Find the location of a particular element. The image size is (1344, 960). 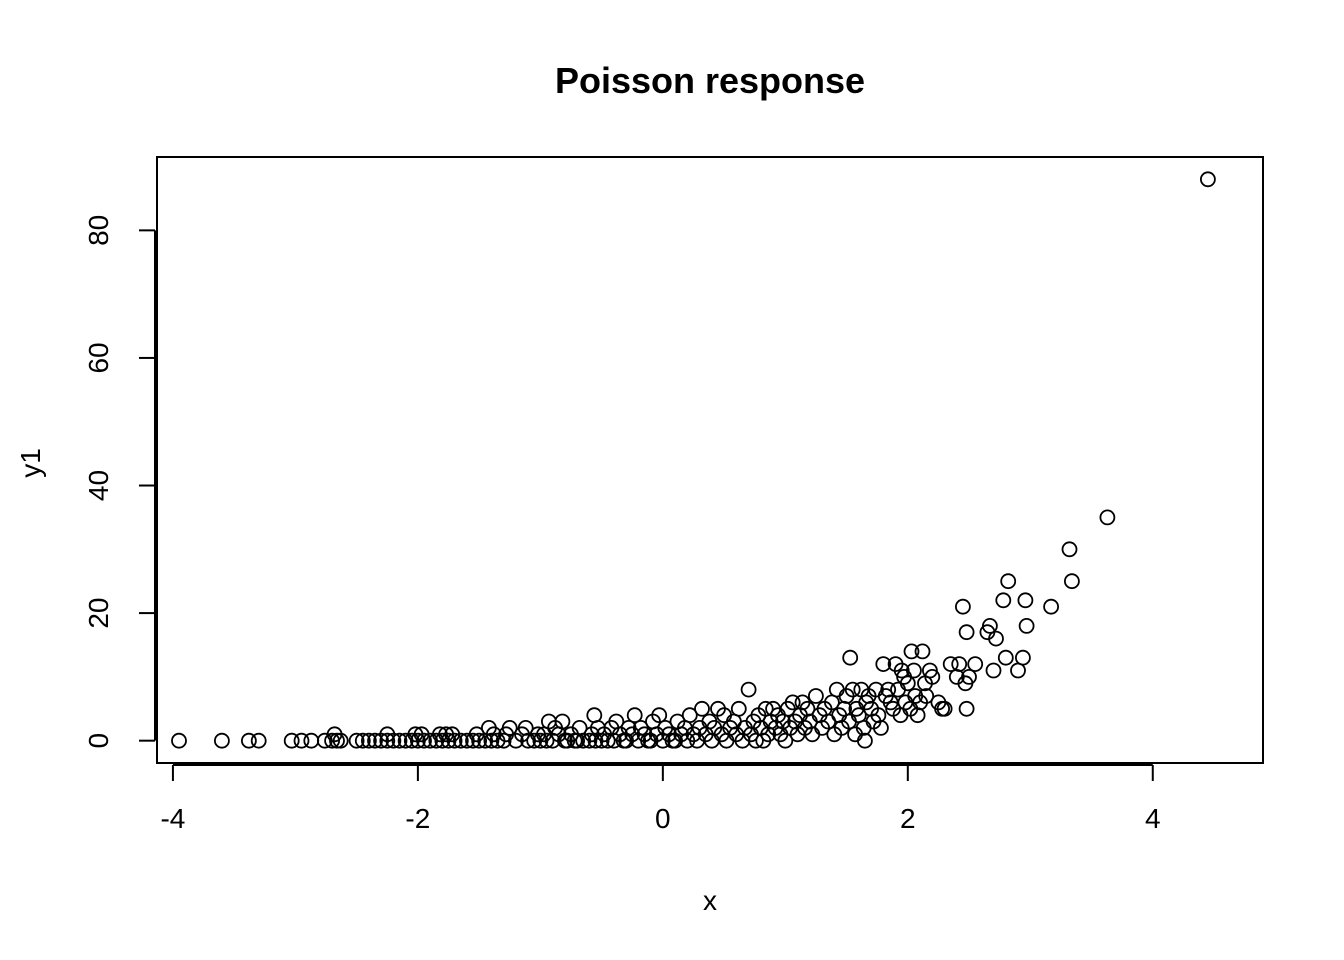

y-tick-label: 20 is located at coordinates (98, 613).